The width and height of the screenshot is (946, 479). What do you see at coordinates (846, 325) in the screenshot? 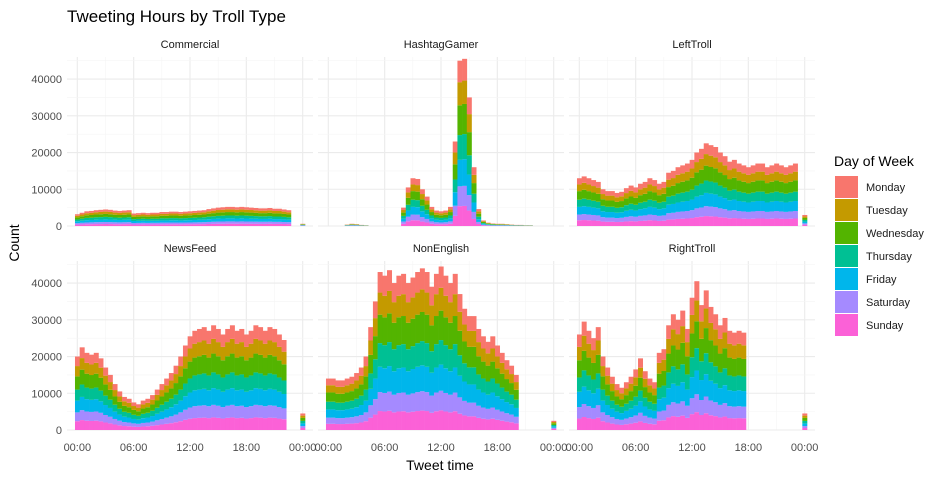
I see `legend-swatch` at bounding box center [846, 325].